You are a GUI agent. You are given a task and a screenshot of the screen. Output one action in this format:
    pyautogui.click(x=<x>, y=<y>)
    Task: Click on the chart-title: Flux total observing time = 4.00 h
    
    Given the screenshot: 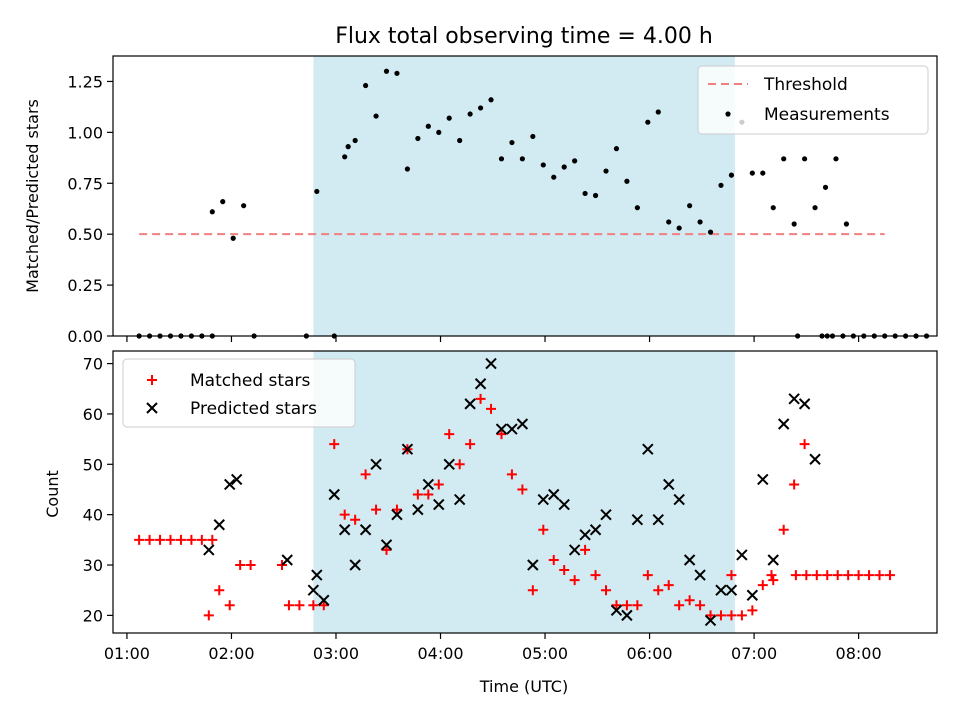 What is the action you would take?
    pyautogui.click(x=524, y=36)
    